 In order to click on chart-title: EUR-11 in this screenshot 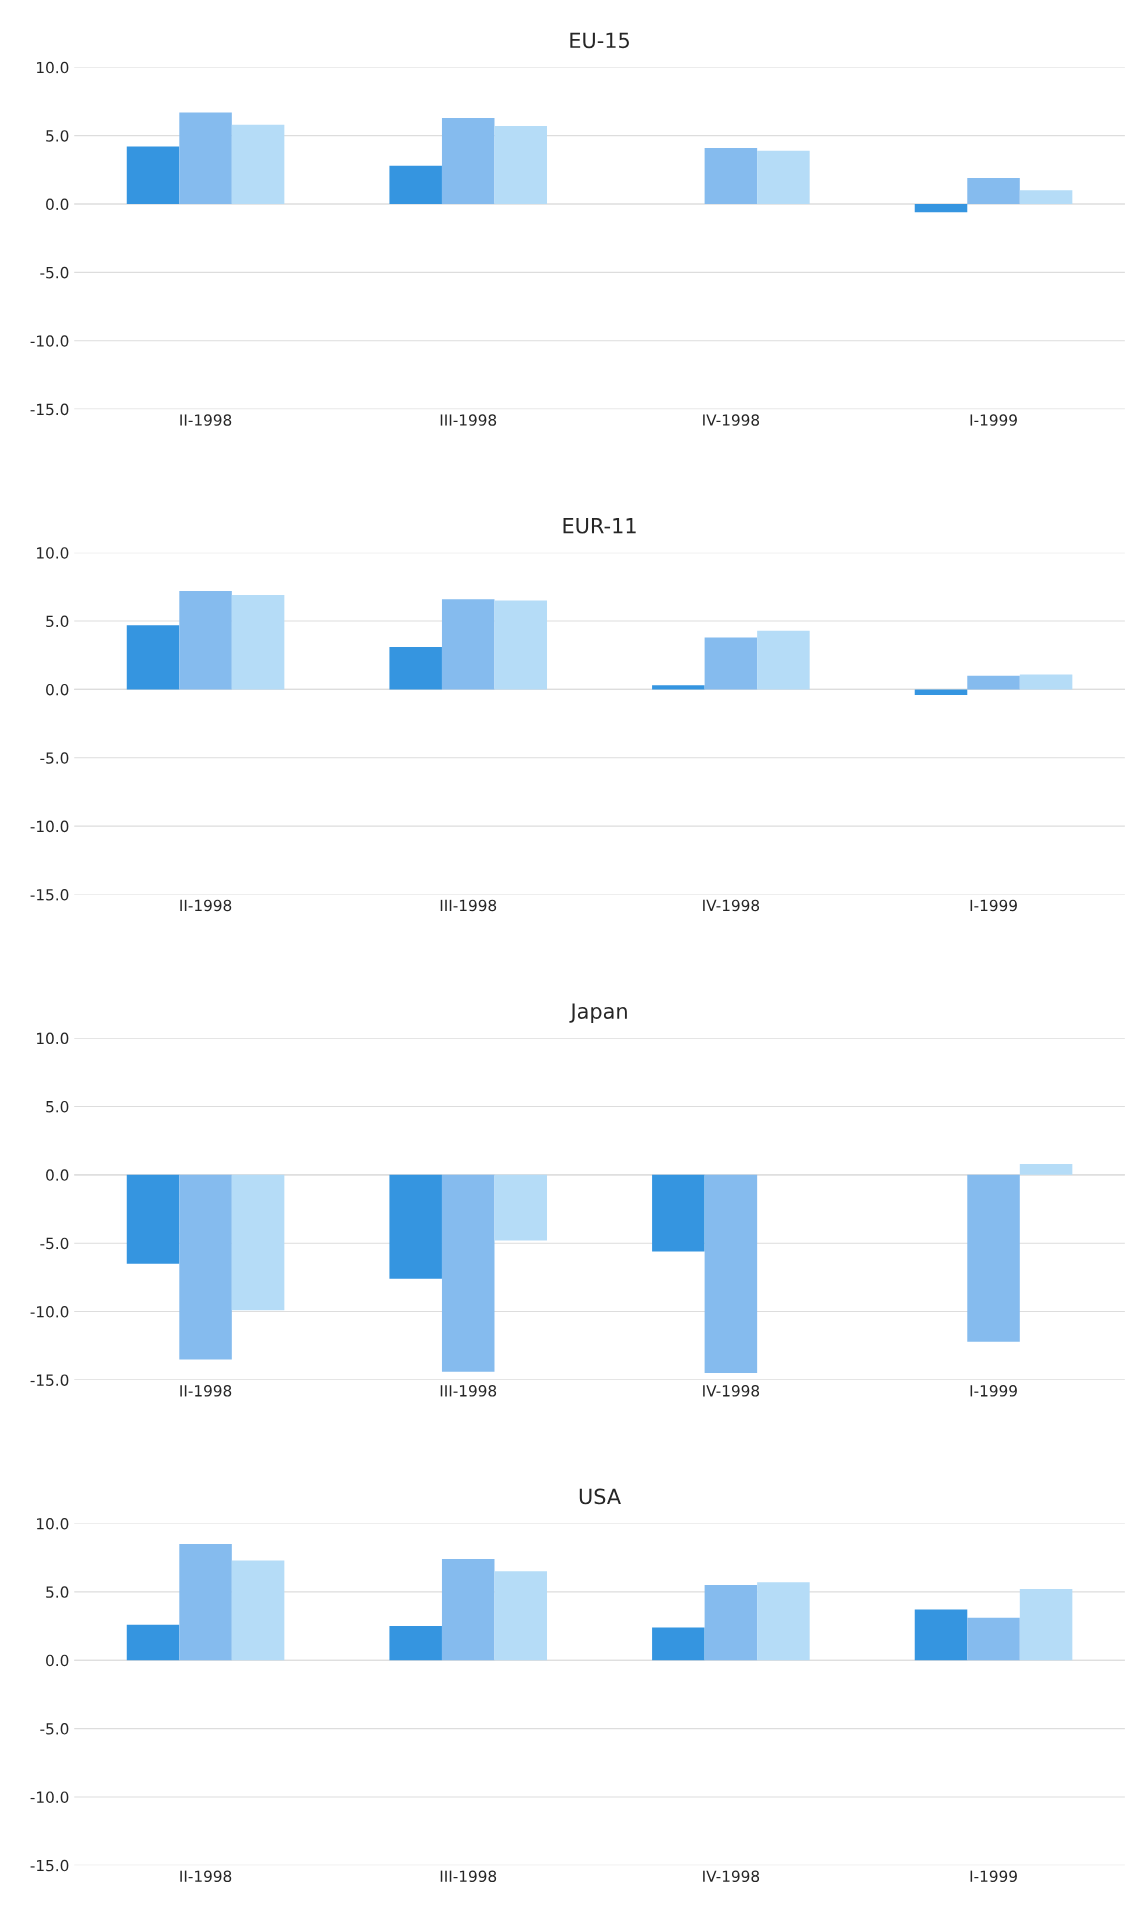, I will do `click(599, 526)`.